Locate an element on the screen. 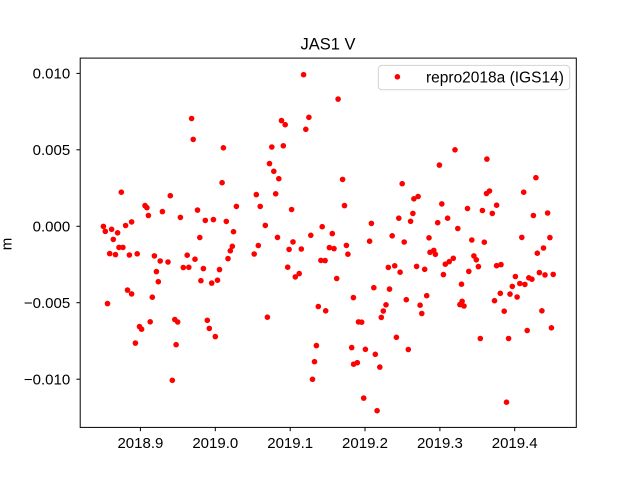 The width and height of the screenshot is (640, 480). svg-text: −0.010 is located at coordinates (47, 380).